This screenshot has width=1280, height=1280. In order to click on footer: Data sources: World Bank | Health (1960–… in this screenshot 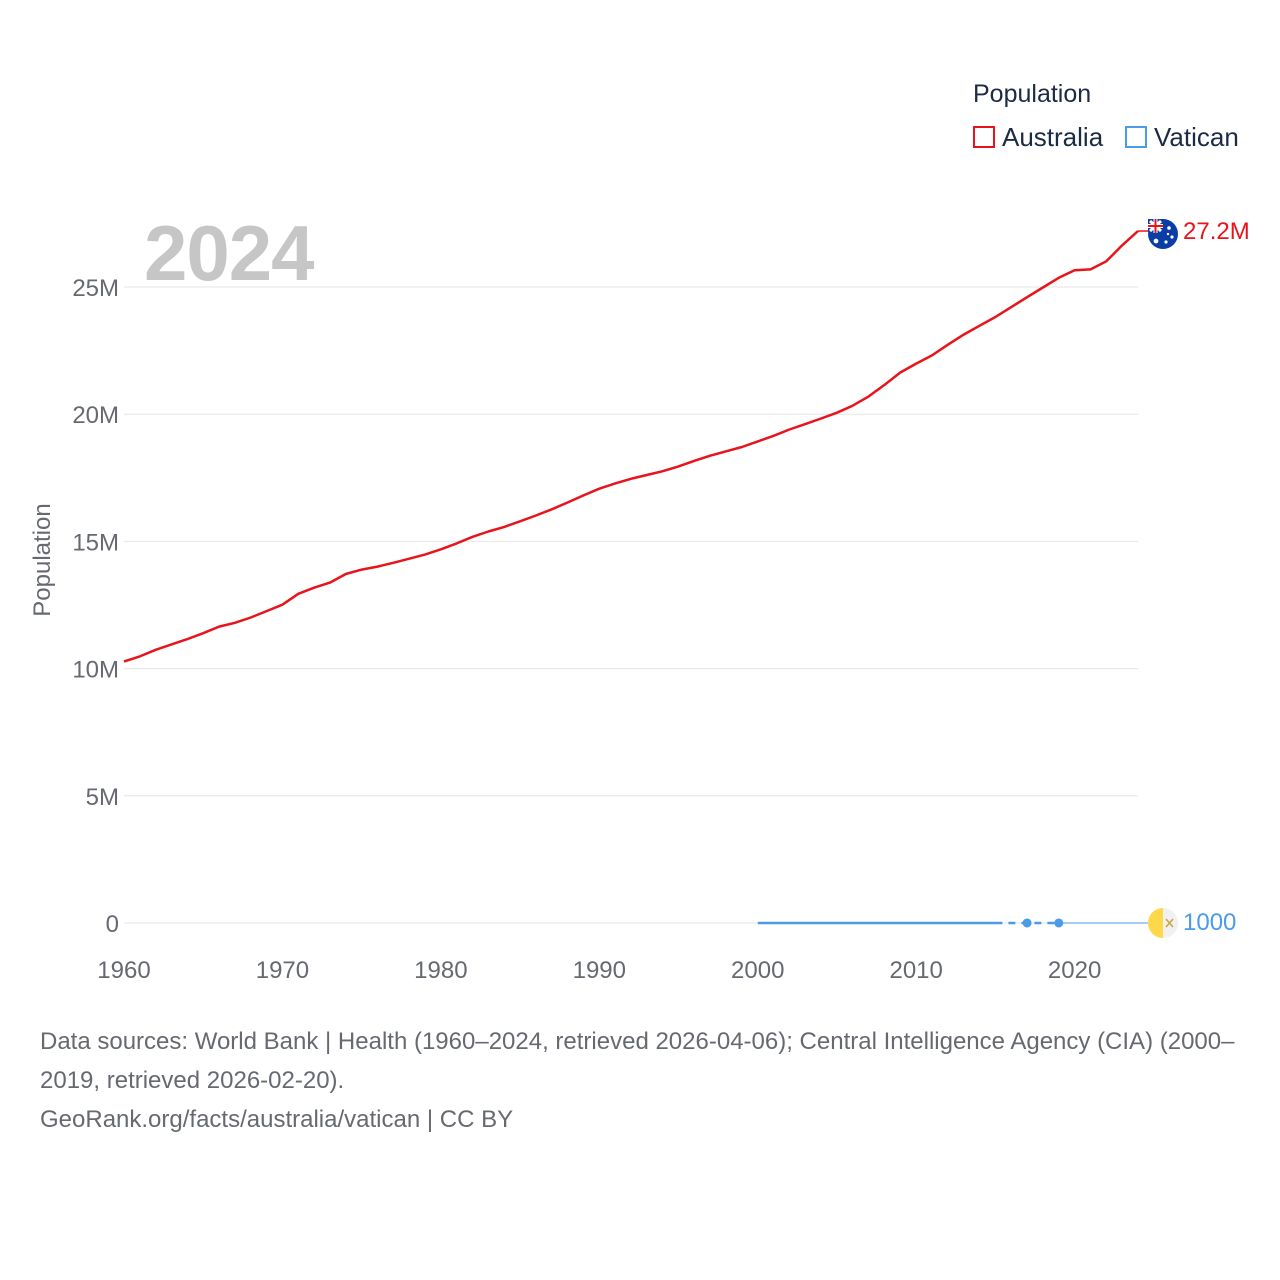, I will do `click(647, 1080)`.